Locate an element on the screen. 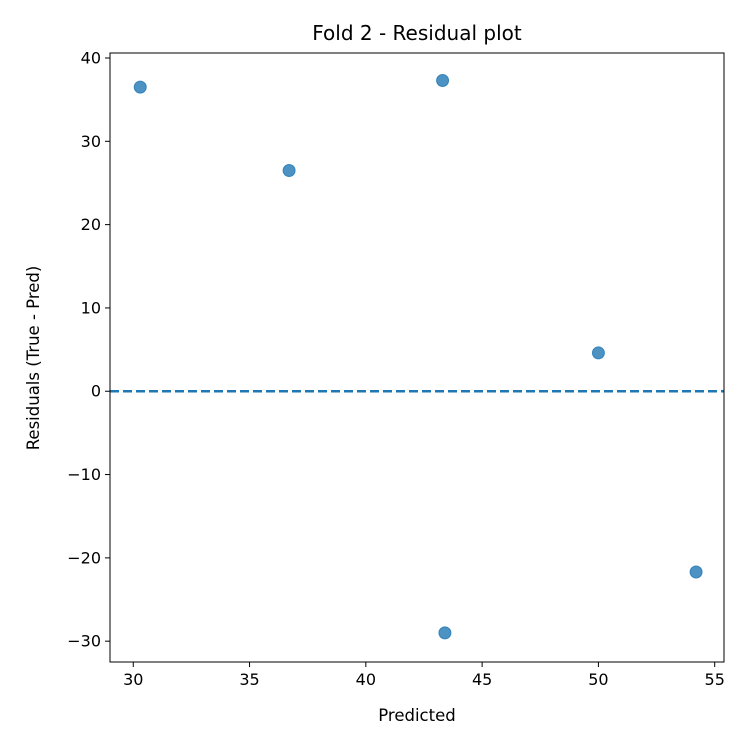  y-tick-label: −30 is located at coordinates (84, 641).